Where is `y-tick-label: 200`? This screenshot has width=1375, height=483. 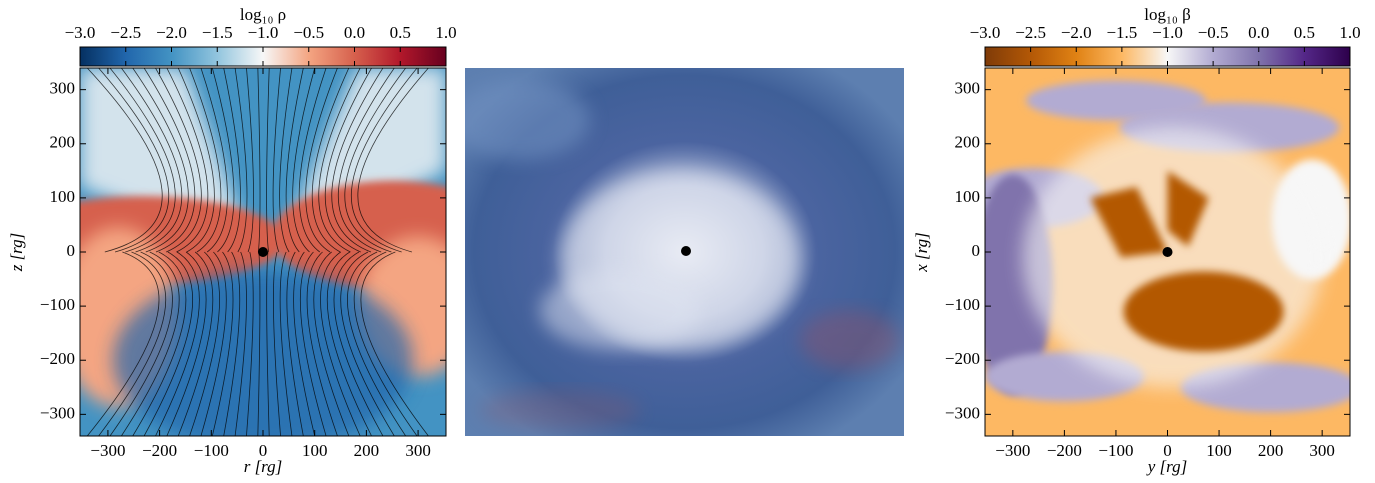 y-tick-label: 200 is located at coordinates (968, 142).